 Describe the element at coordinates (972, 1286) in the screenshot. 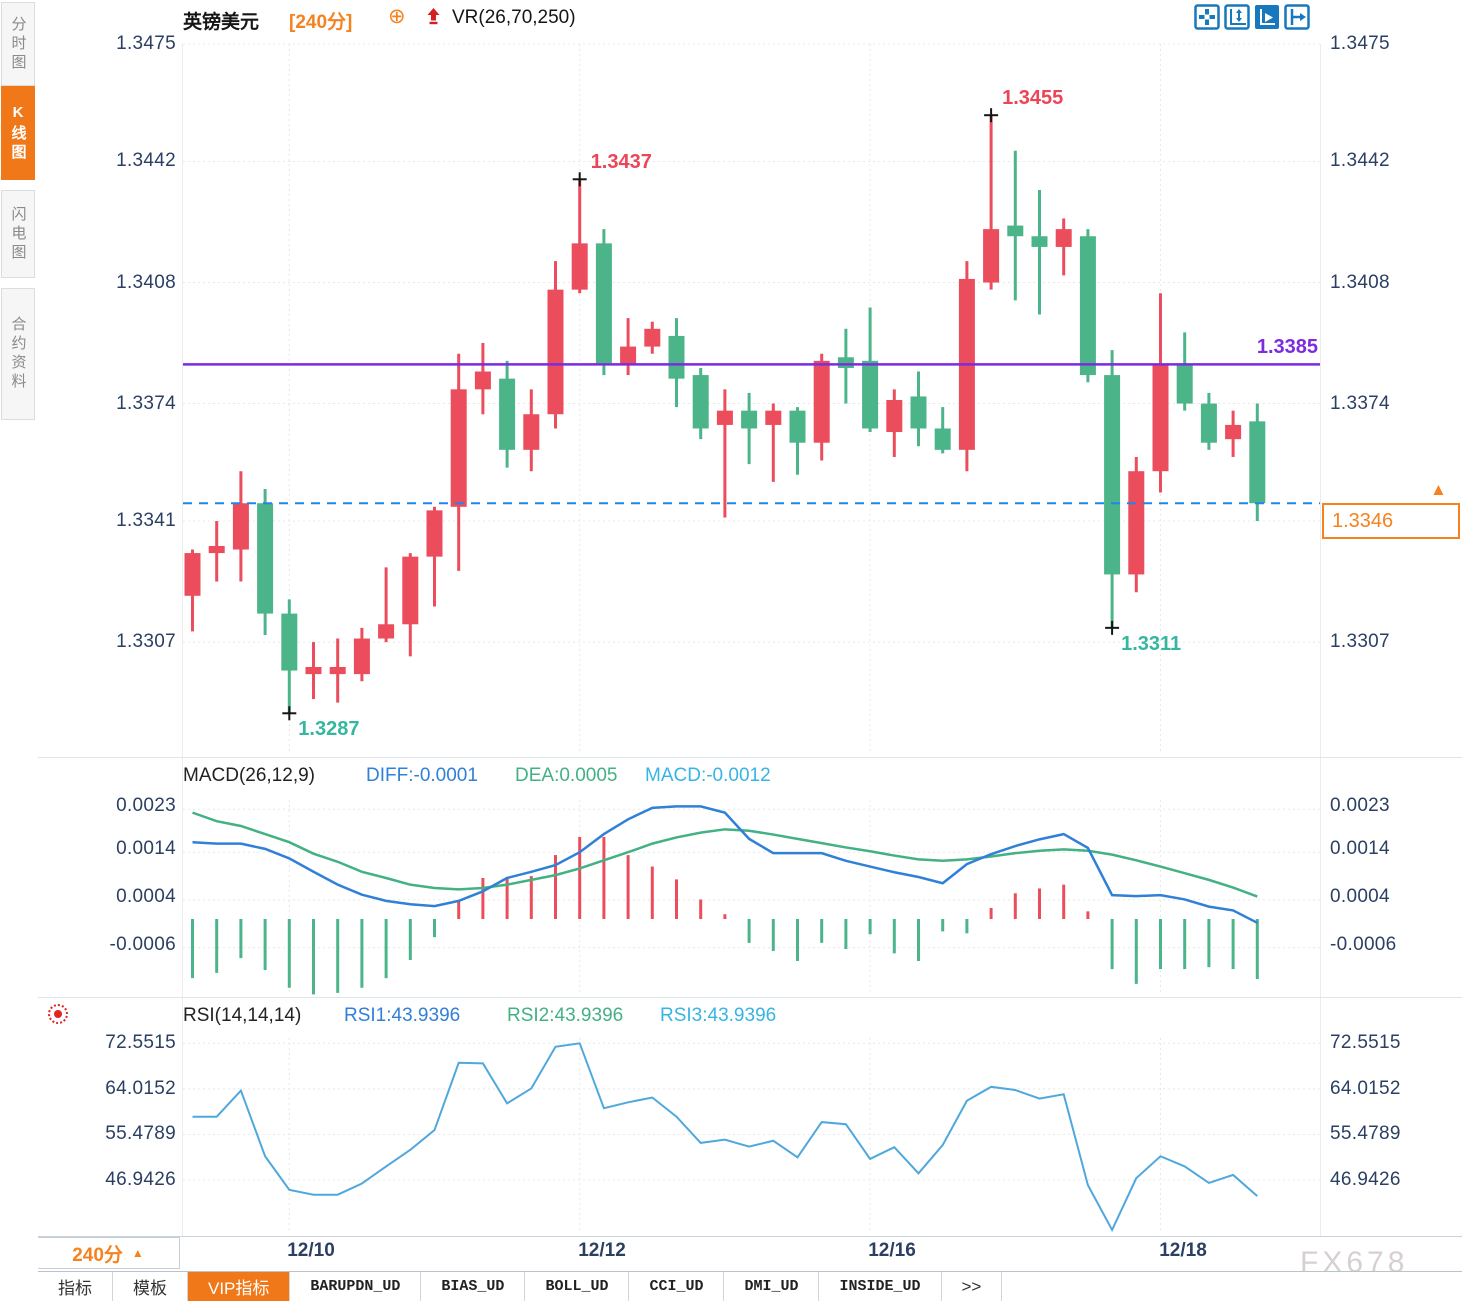

I see `tabs-overflow-button: >>` at that location.